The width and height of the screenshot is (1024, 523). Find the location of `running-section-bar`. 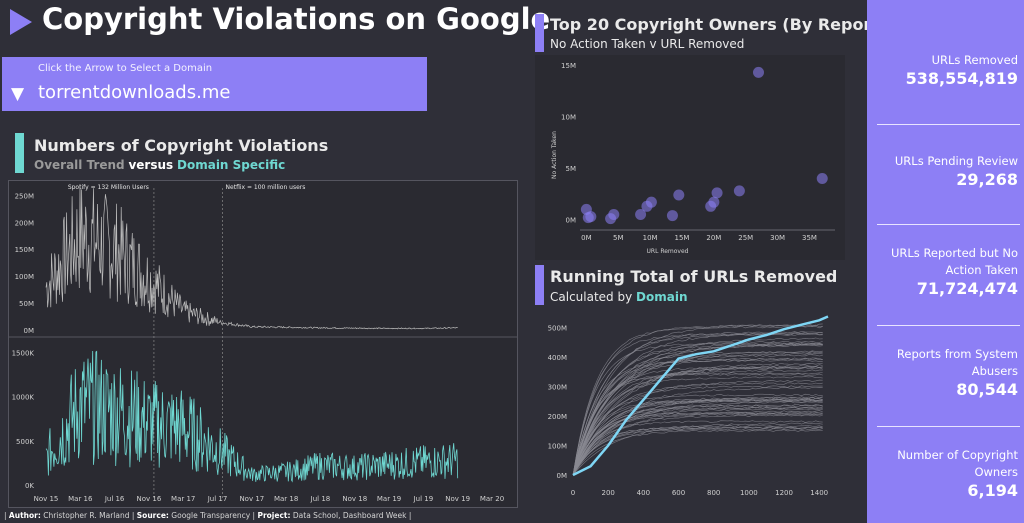

running-section-bar is located at coordinates (539, 285).